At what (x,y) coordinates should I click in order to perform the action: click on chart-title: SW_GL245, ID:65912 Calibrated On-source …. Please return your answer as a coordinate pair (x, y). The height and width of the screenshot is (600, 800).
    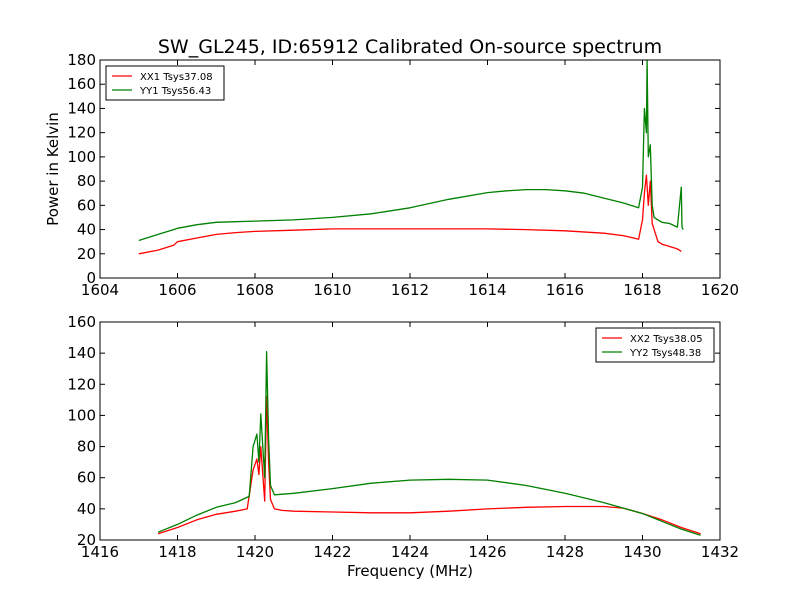
    Looking at the image, I should click on (410, 47).